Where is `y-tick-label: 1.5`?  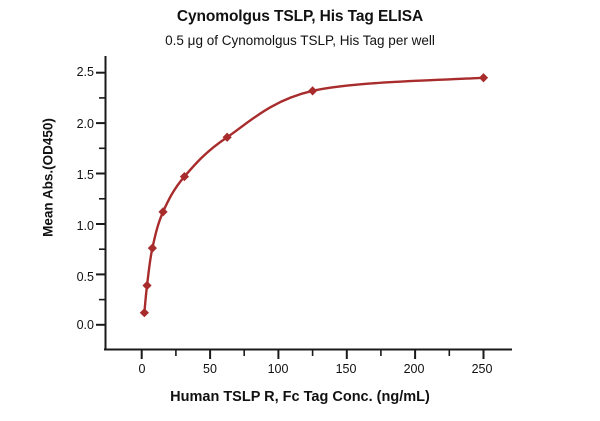
y-tick-label: 1.5 is located at coordinates (85, 175).